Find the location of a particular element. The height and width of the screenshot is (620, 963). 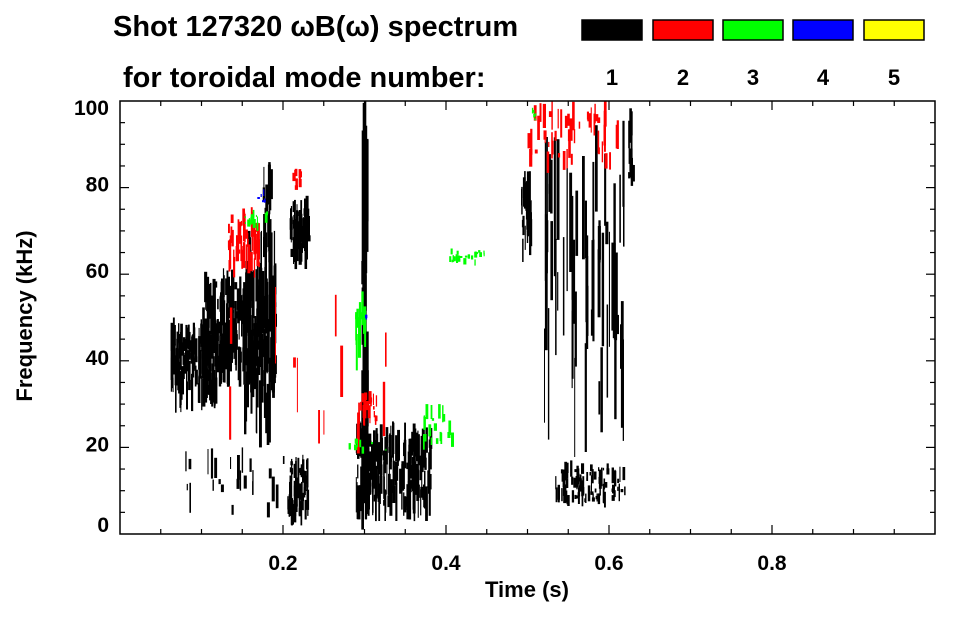

y-tick-label: 20 is located at coordinates (97, 444).